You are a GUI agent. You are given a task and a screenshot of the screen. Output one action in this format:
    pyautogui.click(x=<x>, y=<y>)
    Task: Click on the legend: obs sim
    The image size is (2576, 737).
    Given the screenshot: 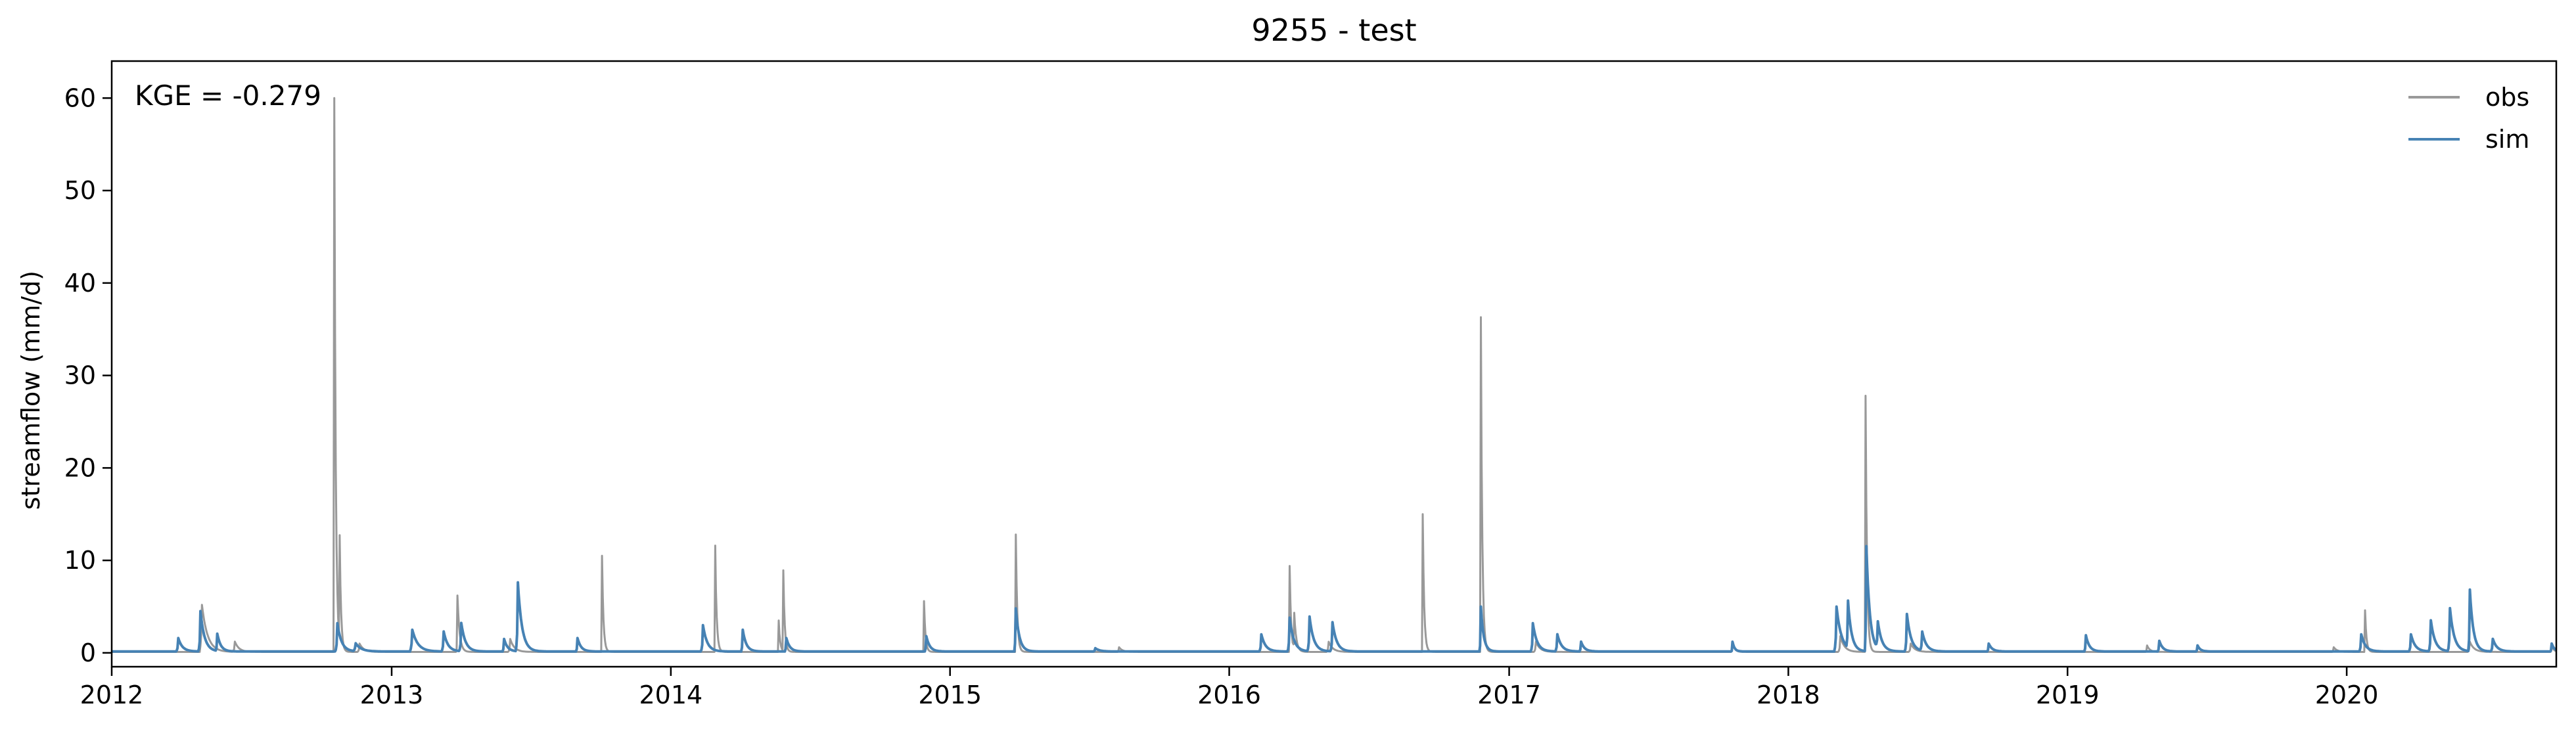 What is the action you would take?
    pyautogui.click(x=2468, y=118)
    